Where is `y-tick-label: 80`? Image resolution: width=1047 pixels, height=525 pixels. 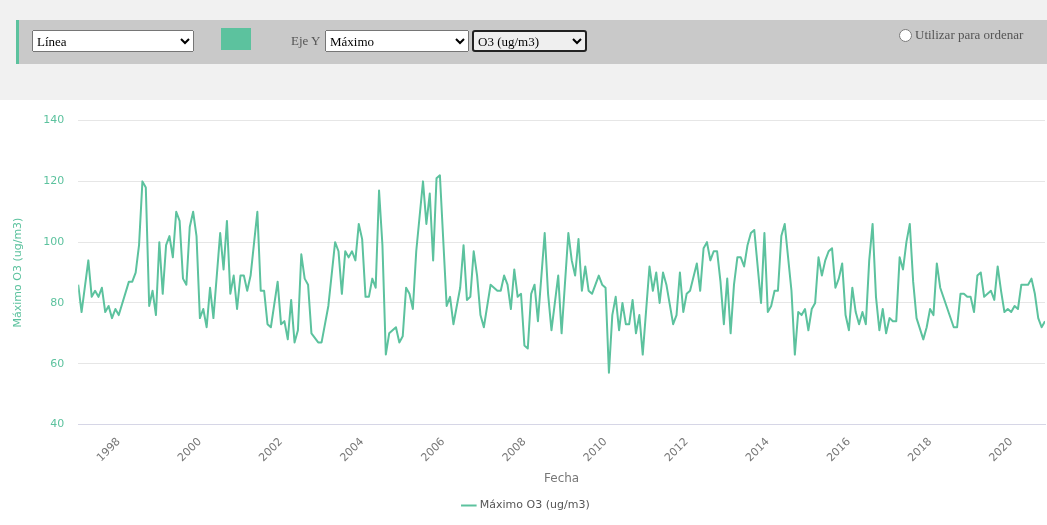 y-tick-label: 80 is located at coordinates (57, 302).